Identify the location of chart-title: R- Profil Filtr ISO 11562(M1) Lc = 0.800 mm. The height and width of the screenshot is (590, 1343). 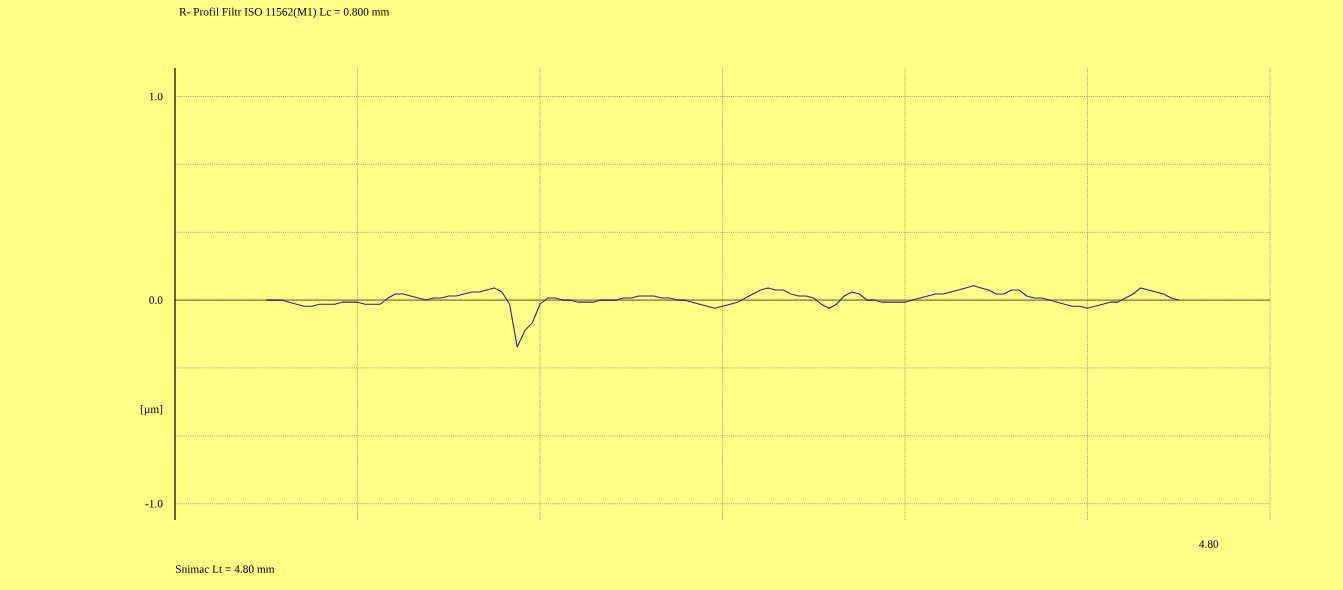
(284, 12).